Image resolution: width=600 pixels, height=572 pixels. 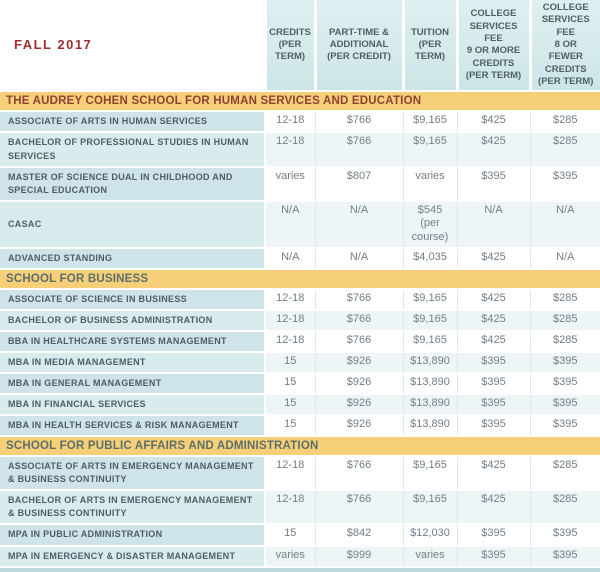 I want to click on program-name: MBA IN MEDIA MANAGEMENT, so click(x=133, y=363).